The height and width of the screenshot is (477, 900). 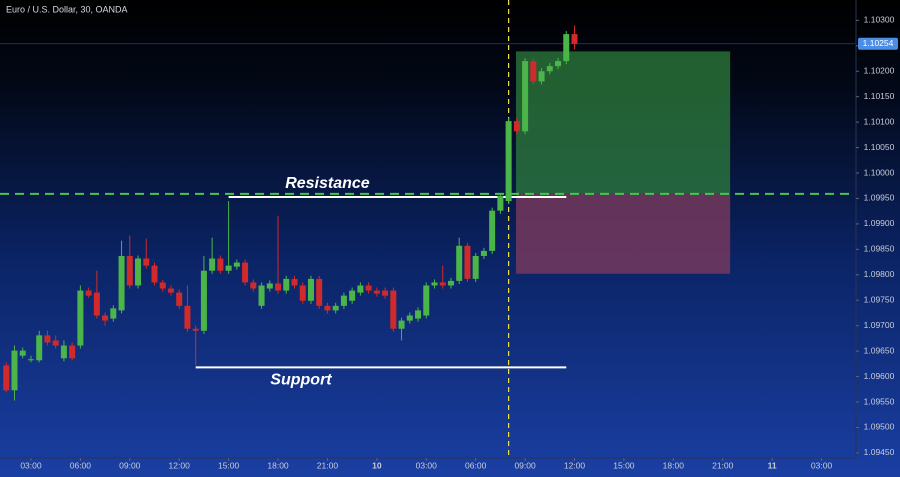 I want to click on x-tick-label: 10, so click(x=377, y=465).